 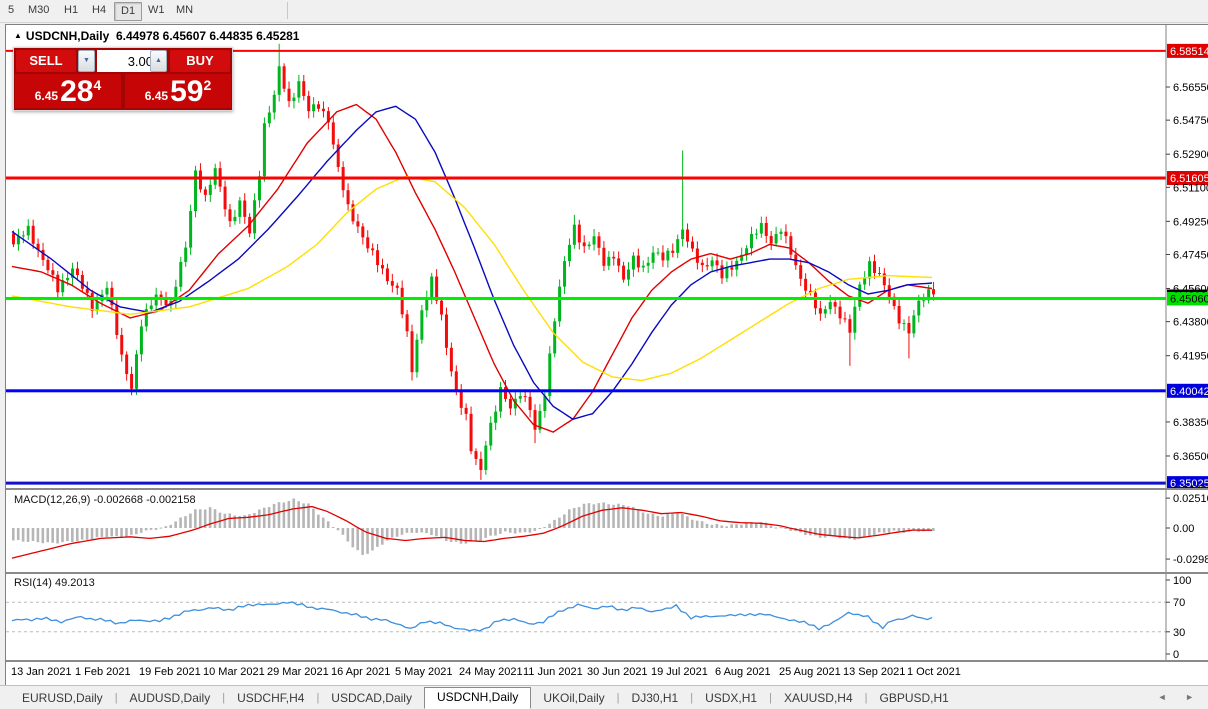 What do you see at coordinates (1183, 529) in the screenshot?
I see `macd-axis-tick-label: 0.00` at bounding box center [1183, 529].